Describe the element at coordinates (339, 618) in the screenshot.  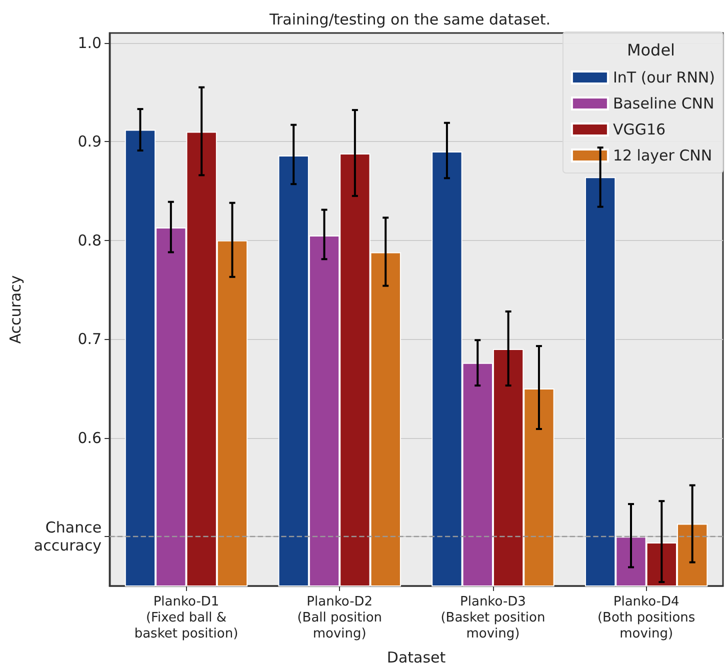
I see `x-tick-label: Planko-D2 (Ball position moving)` at that location.